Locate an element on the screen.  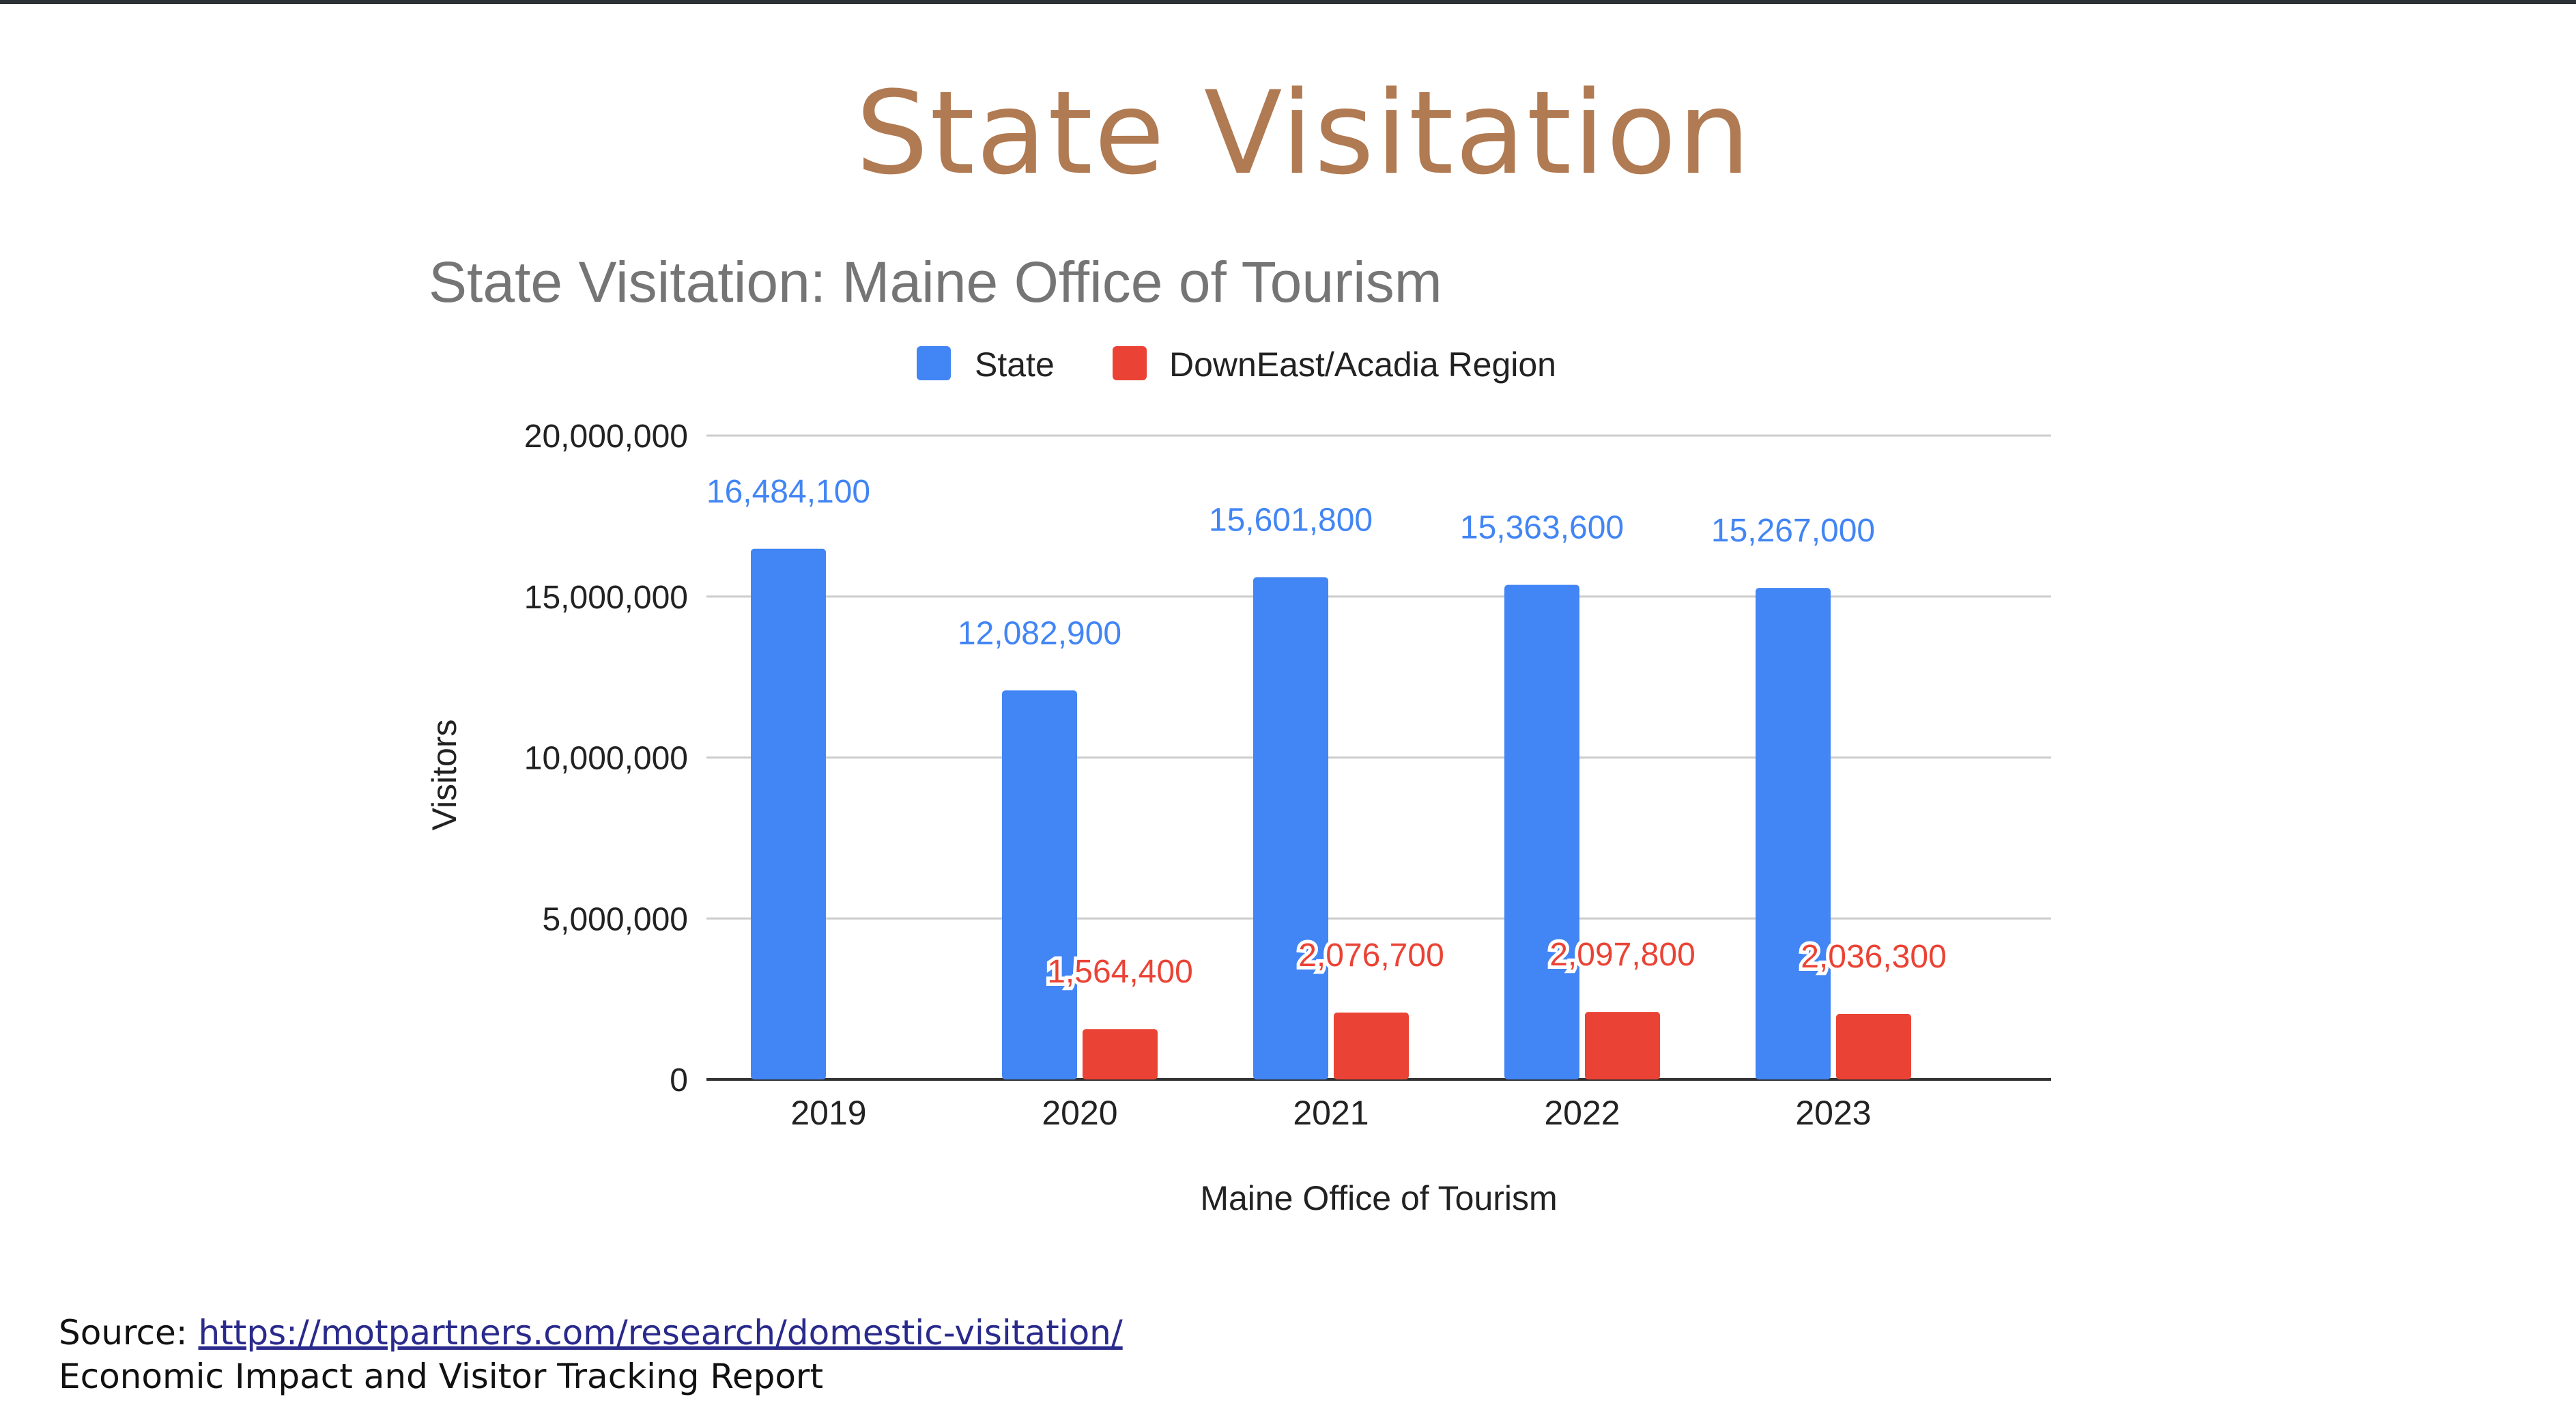
data-label: 12,082,900 is located at coordinates (1039, 633).